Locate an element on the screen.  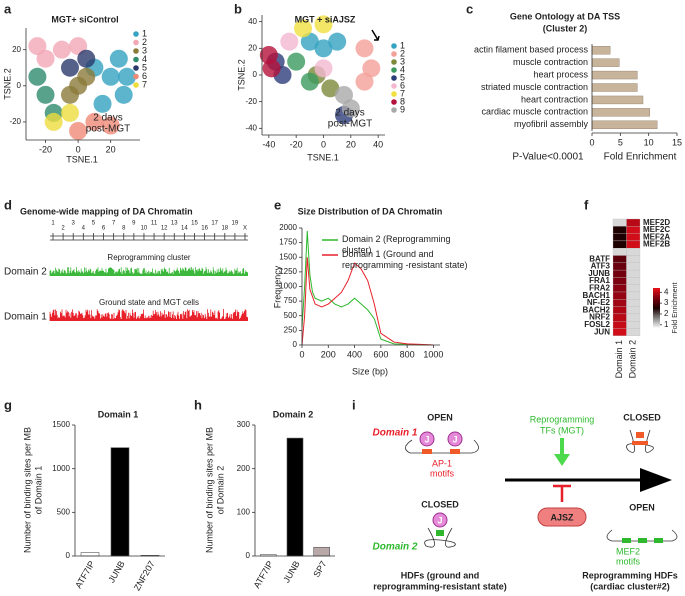
chromosome-label: 13 is located at coordinates (174, 224).